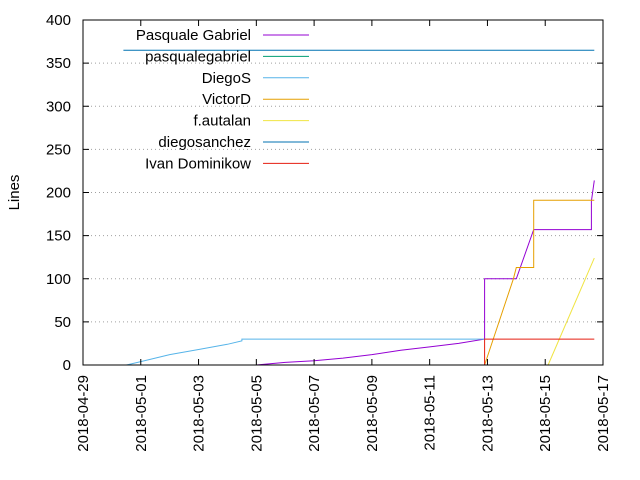  What do you see at coordinates (58, 193) in the screenshot?
I see `y-tick-label: 200` at bounding box center [58, 193].